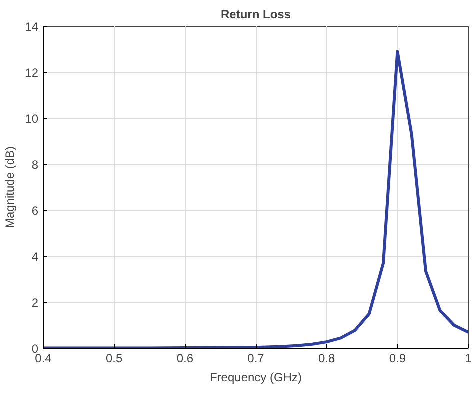 The width and height of the screenshot is (474, 398). I want to click on y-tick-label: 6, so click(35, 211).